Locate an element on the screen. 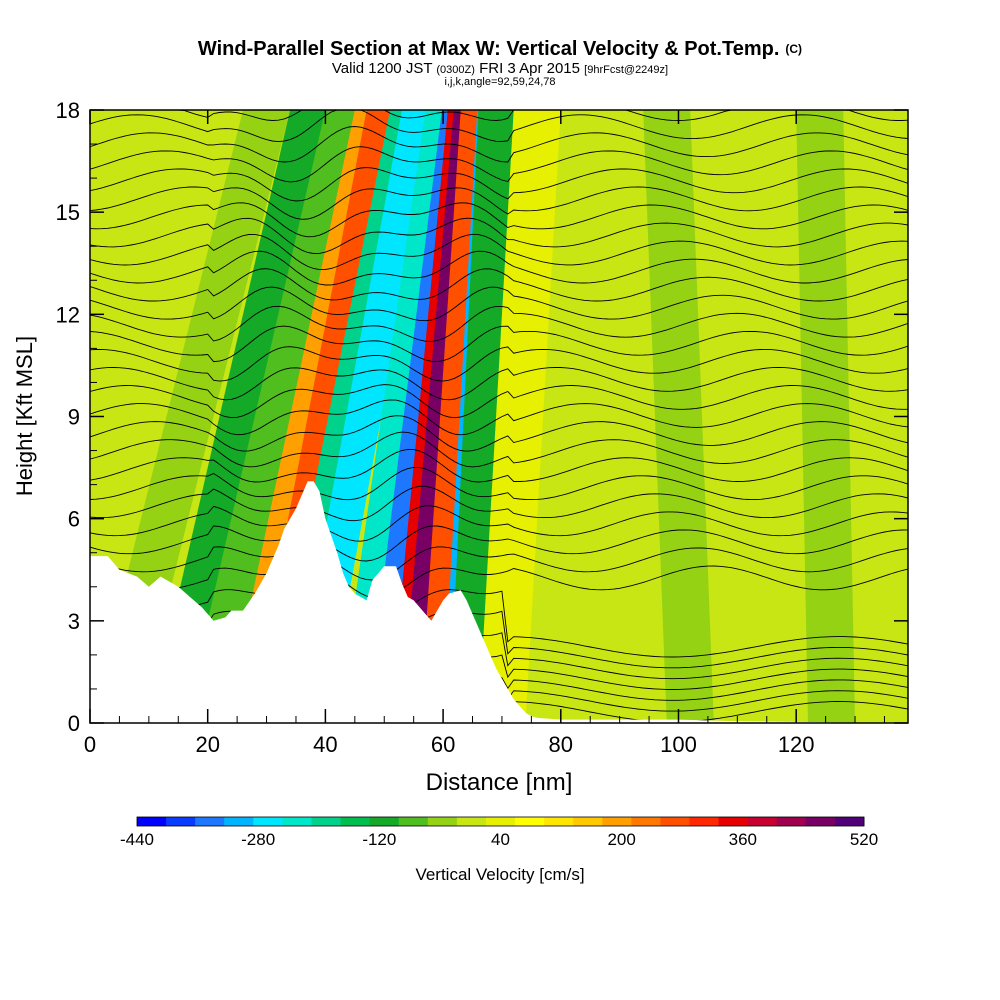  colorbar-tick-label: -440 is located at coordinates (137, 839).